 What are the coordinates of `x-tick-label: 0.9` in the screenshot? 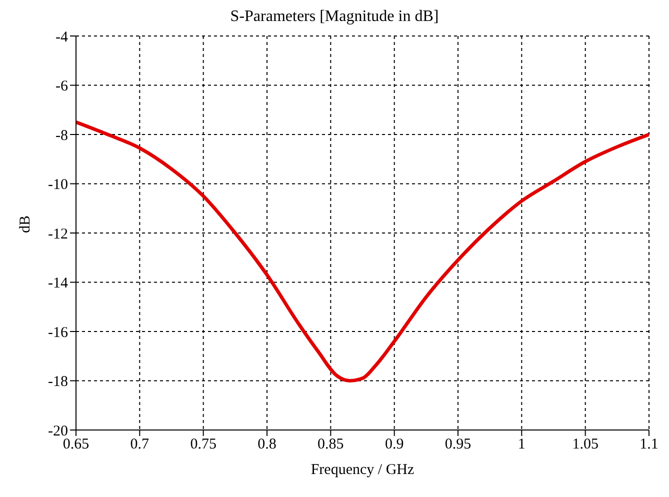 It's located at (394, 444).